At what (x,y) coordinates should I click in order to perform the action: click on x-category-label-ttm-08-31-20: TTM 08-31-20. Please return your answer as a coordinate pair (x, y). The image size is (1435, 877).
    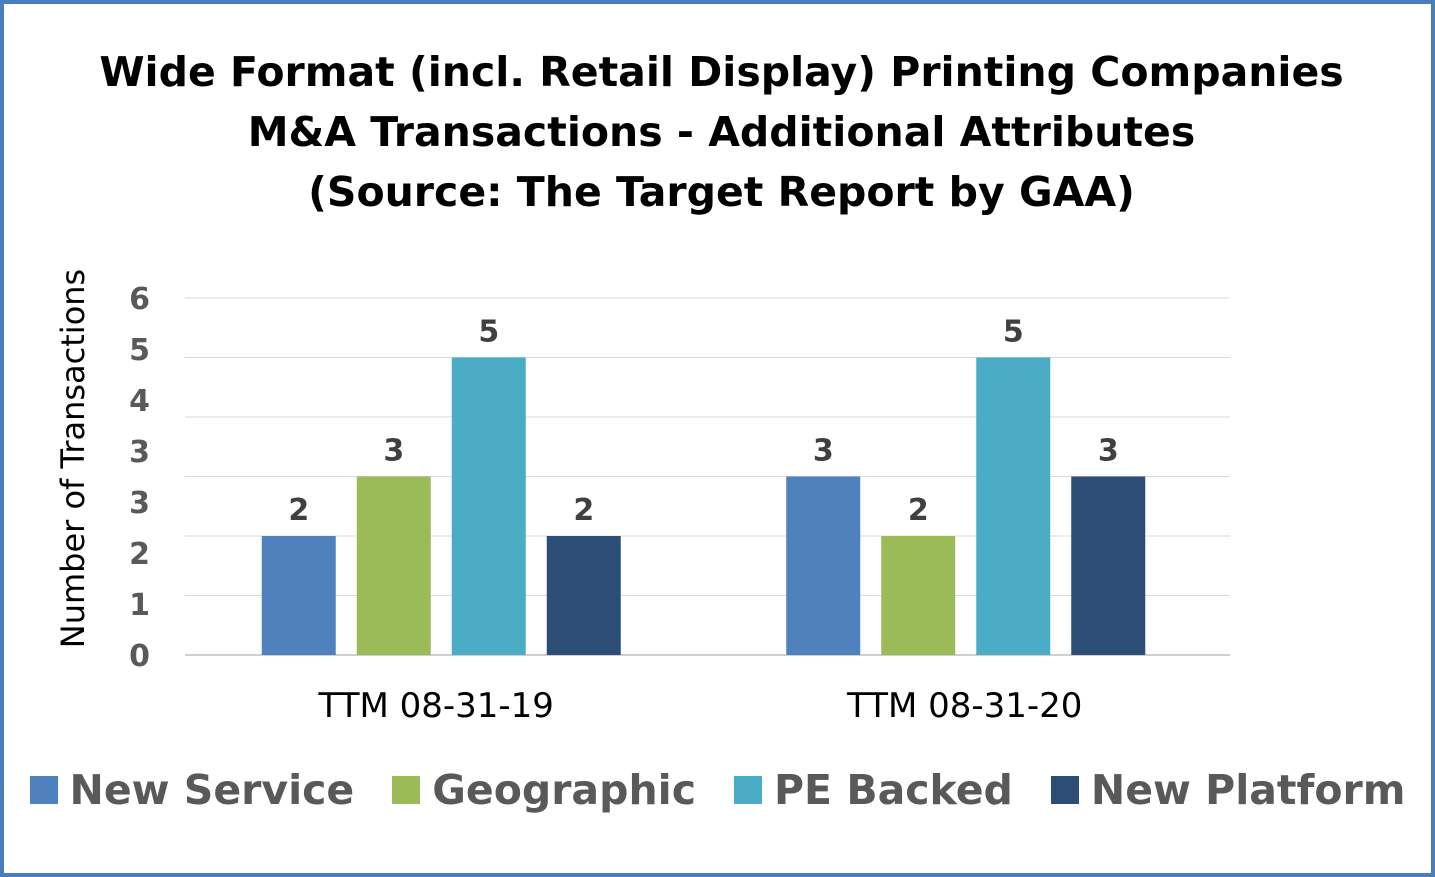
    Looking at the image, I should click on (964, 706).